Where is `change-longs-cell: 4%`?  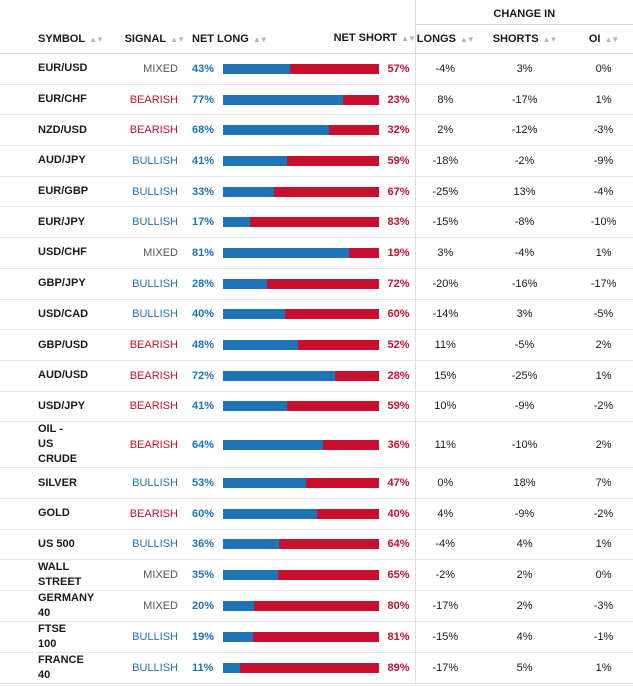
change-longs-cell: 4% is located at coordinates (445, 514).